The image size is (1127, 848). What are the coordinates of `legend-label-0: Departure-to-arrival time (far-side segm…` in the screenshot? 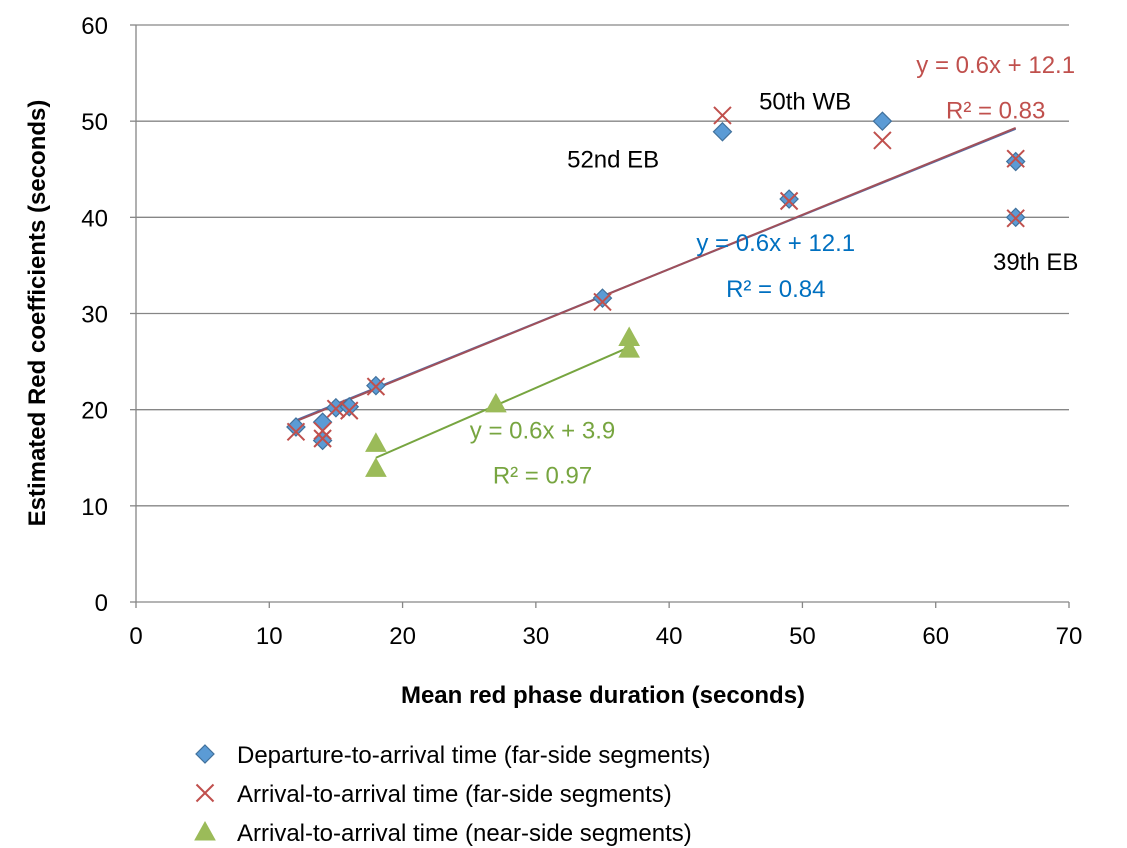 It's located at (473, 755).